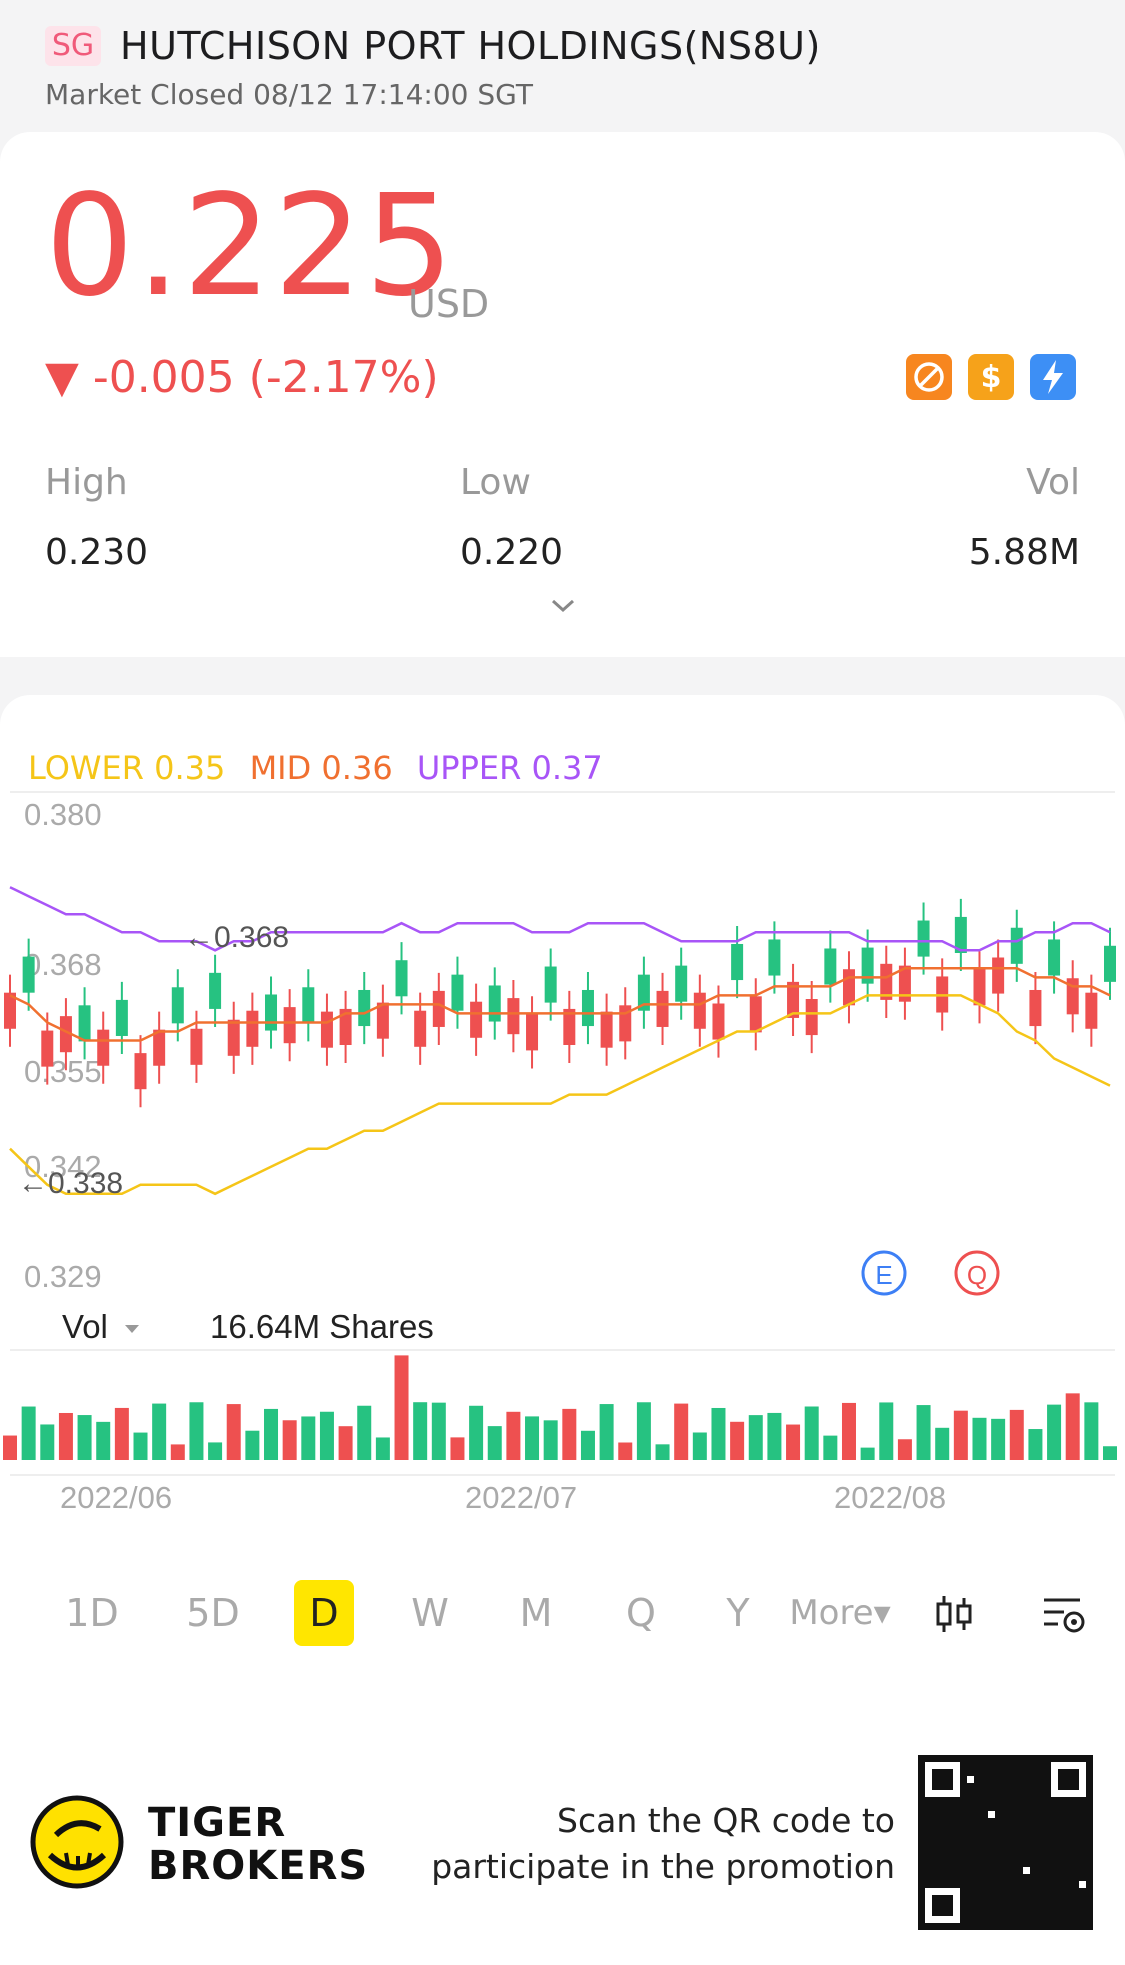 This screenshot has width=1125, height=1965. What do you see at coordinates (86, 482) in the screenshot?
I see `high-label: High` at bounding box center [86, 482].